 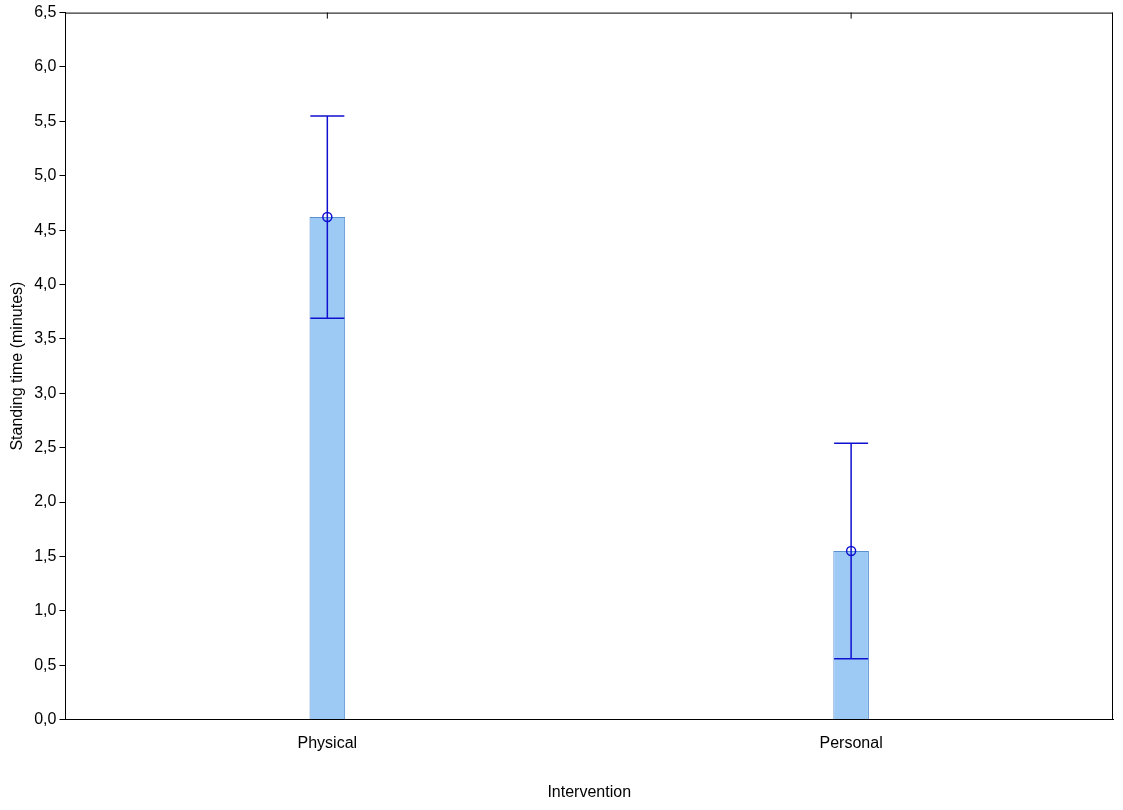 I want to click on y-tick-label: 1,0, so click(x=45, y=610).